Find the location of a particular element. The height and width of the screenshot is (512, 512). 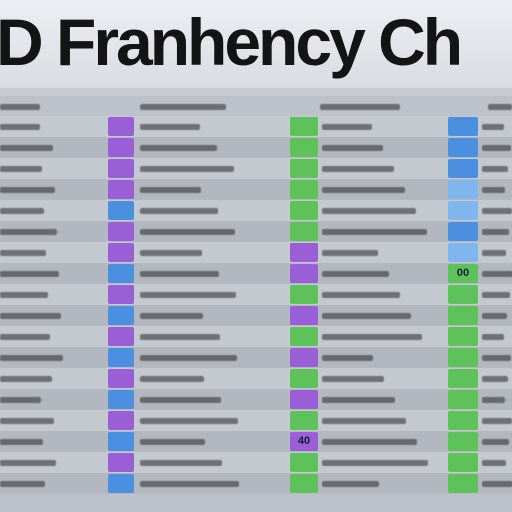

color-swatch: 00 is located at coordinates (463, 273).